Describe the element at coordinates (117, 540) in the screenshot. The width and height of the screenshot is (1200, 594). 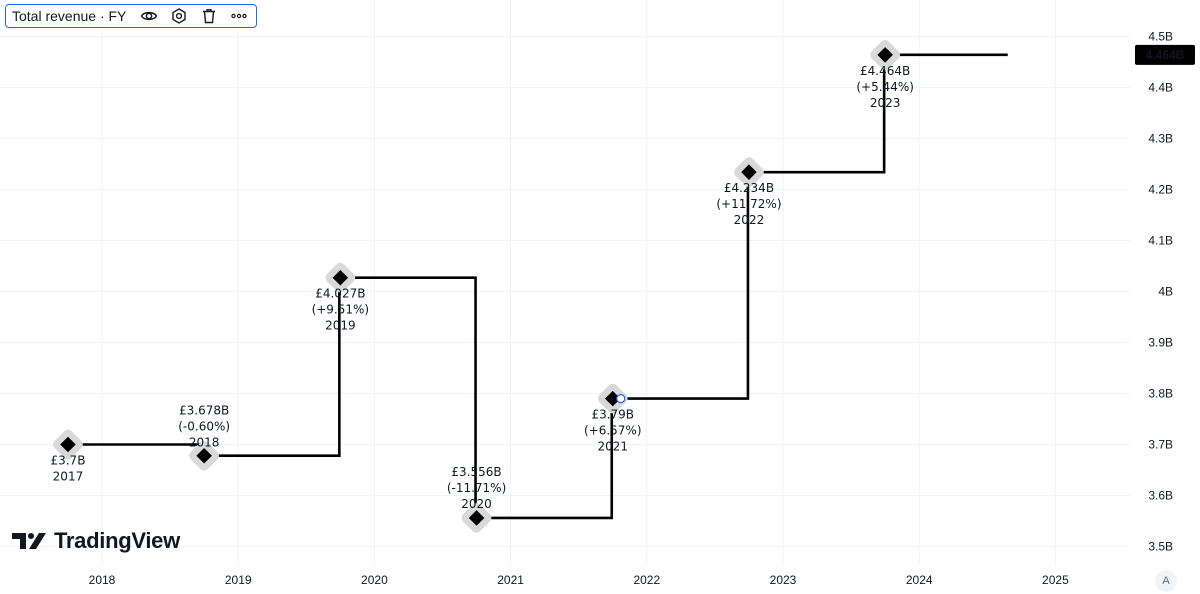
I see `logo-text: TradingView` at that location.